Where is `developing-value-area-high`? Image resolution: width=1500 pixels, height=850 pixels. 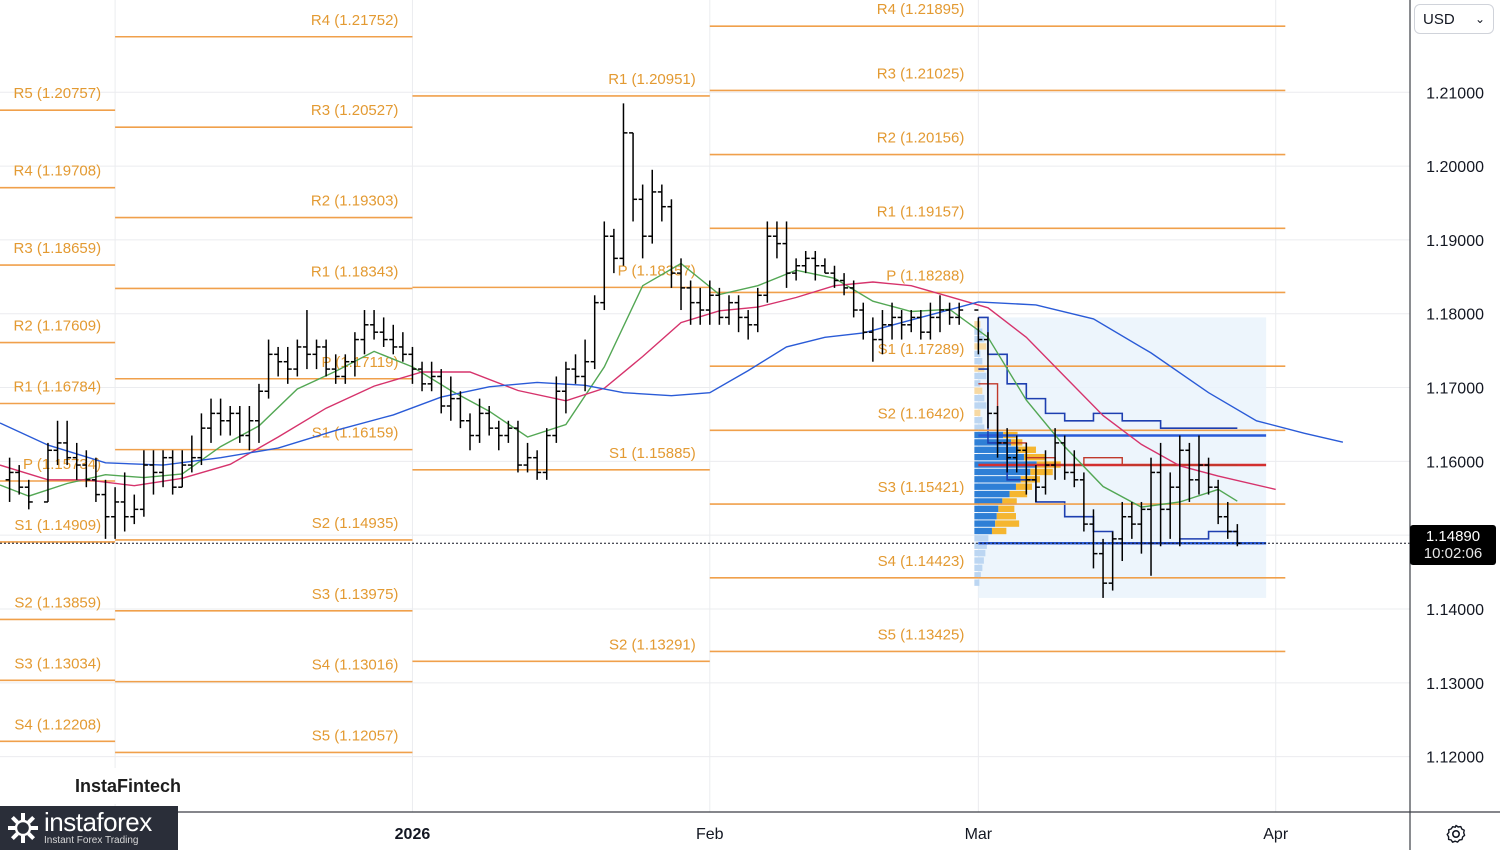
developing-value-area-high is located at coordinates (1108, 372).